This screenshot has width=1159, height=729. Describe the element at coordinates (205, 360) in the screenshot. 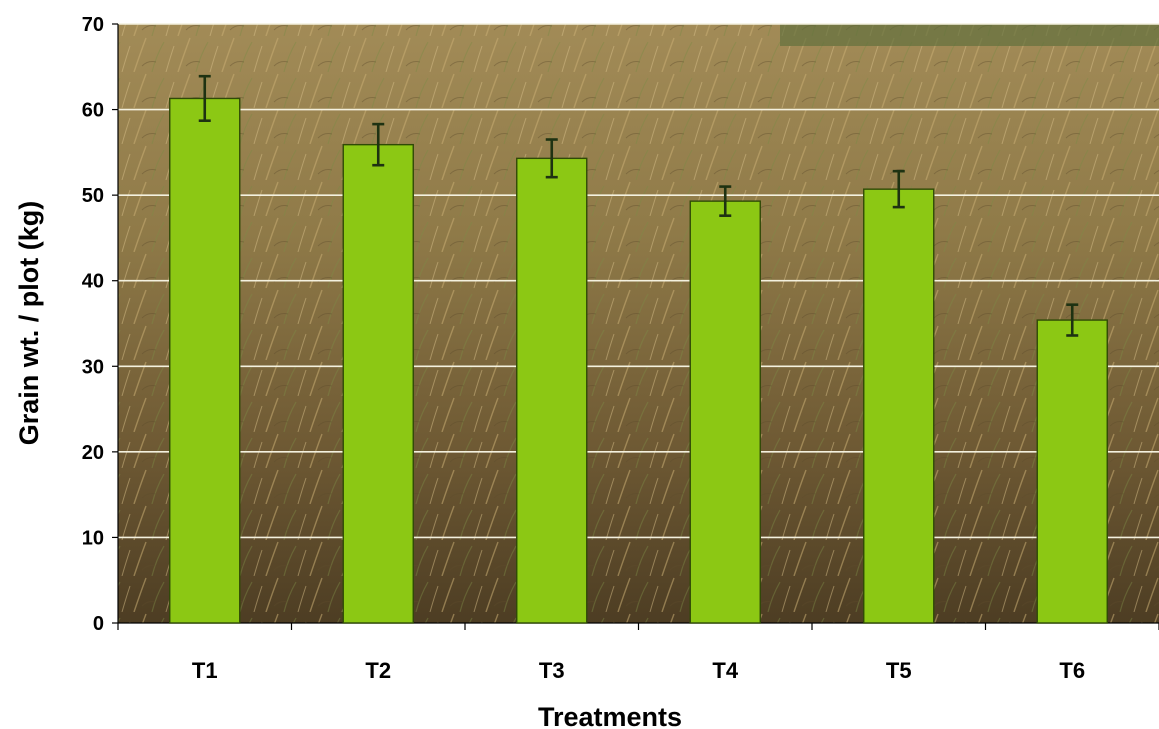

I see `bar-T1` at that location.